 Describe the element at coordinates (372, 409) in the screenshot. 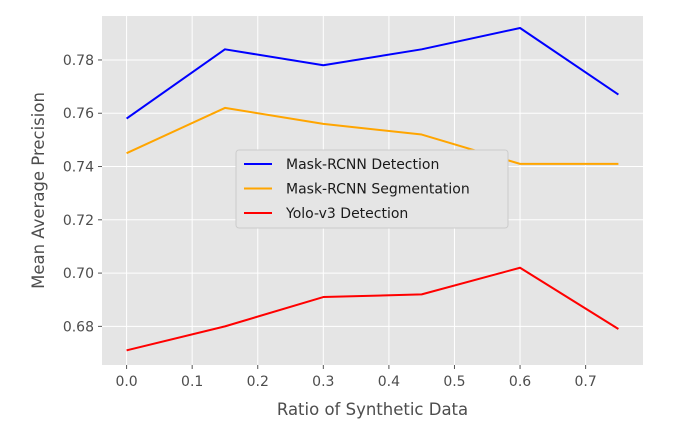

I see `x-axis-title: Ratio of Synthetic Data` at that location.